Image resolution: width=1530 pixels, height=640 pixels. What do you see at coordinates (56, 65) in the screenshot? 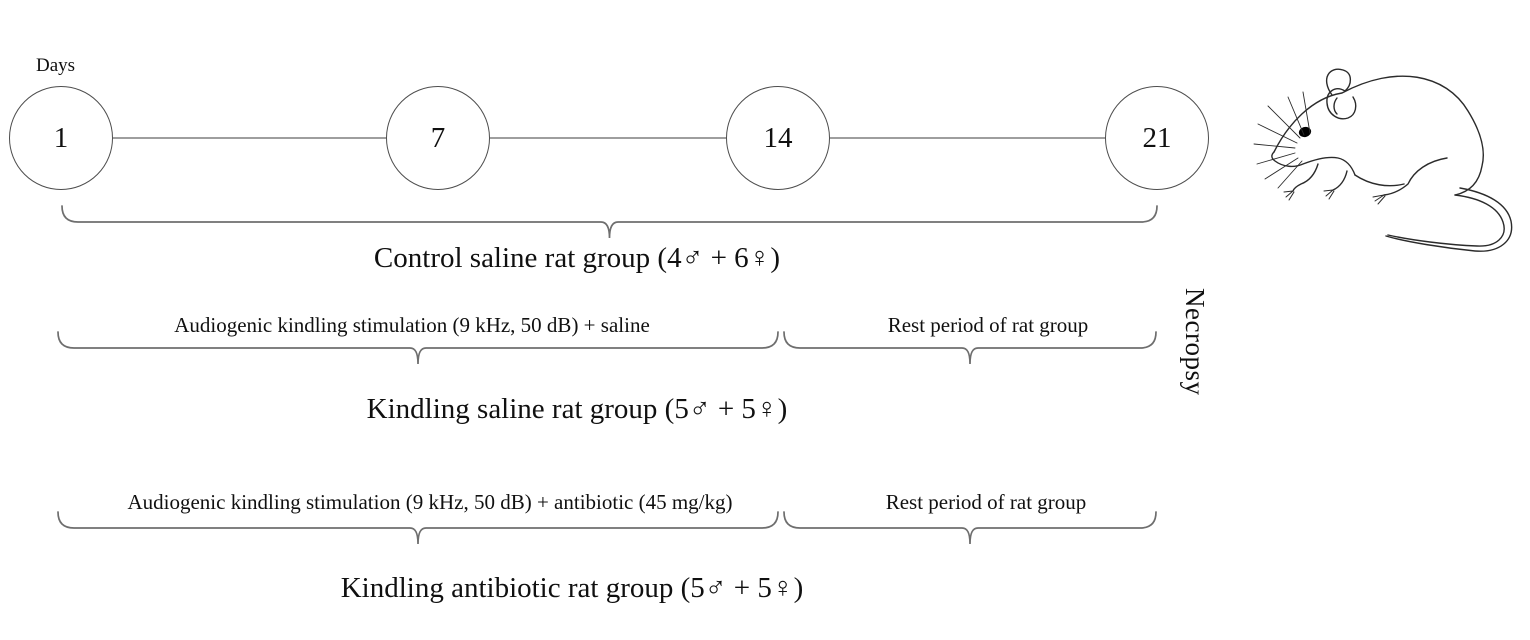
I see `days-axis-label: Days` at bounding box center [56, 65].